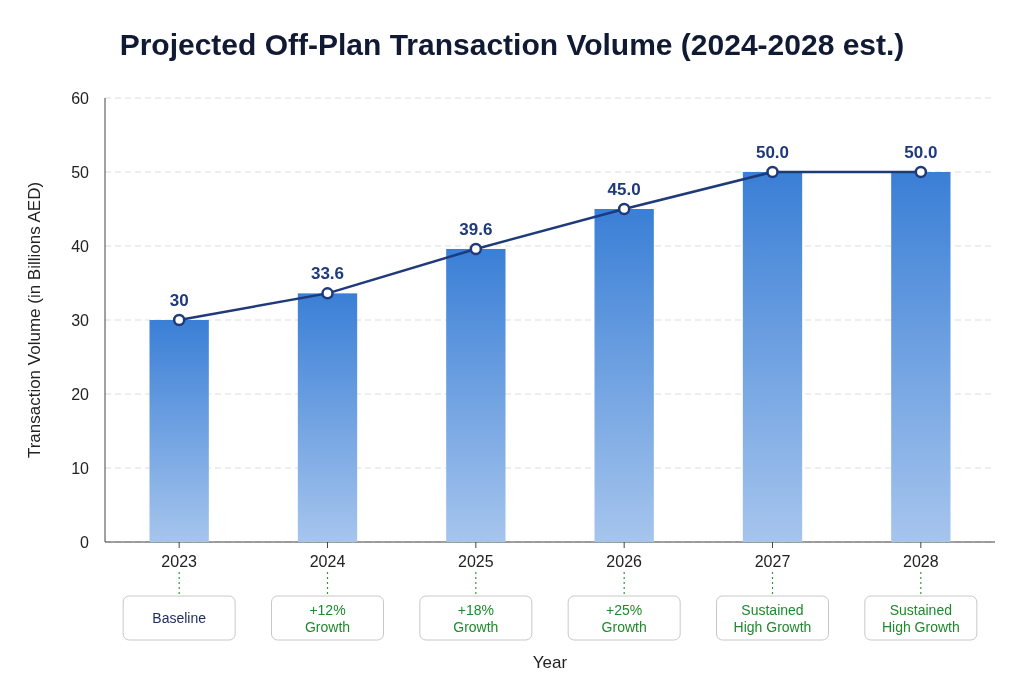 The width and height of the screenshot is (1024, 683). Describe the element at coordinates (85, 542) in the screenshot. I see `y-tick-label: 0` at that location.